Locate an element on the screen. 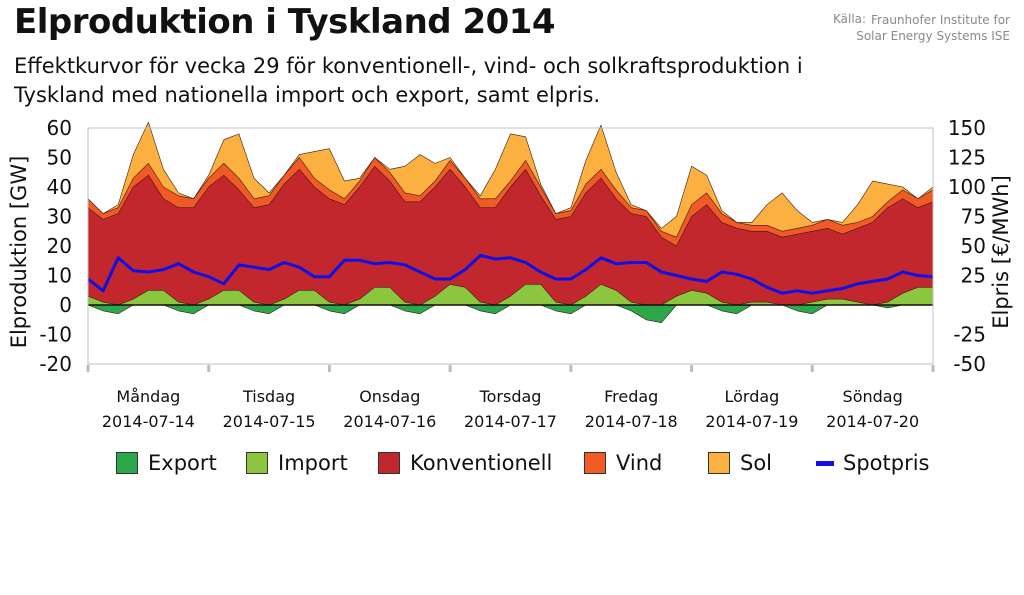  x-day-date: 2014-07-20 is located at coordinates (872, 421).